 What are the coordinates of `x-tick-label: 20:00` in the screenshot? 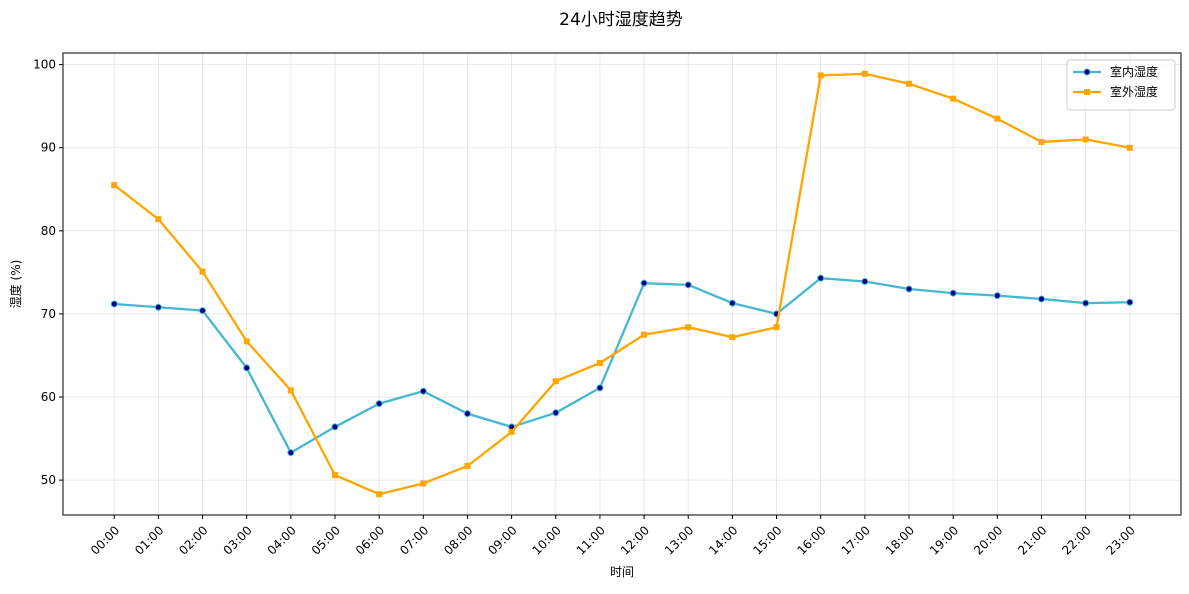 It's located at (988, 540).